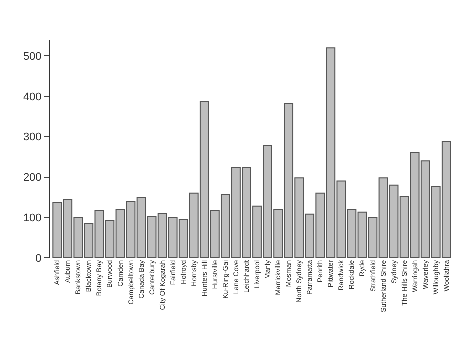 Image resolution: width=474 pixels, height=338 pixels. What do you see at coordinates (32, 178) in the screenshot?
I see `y-tick-label: 200` at bounding box center [32, 178].